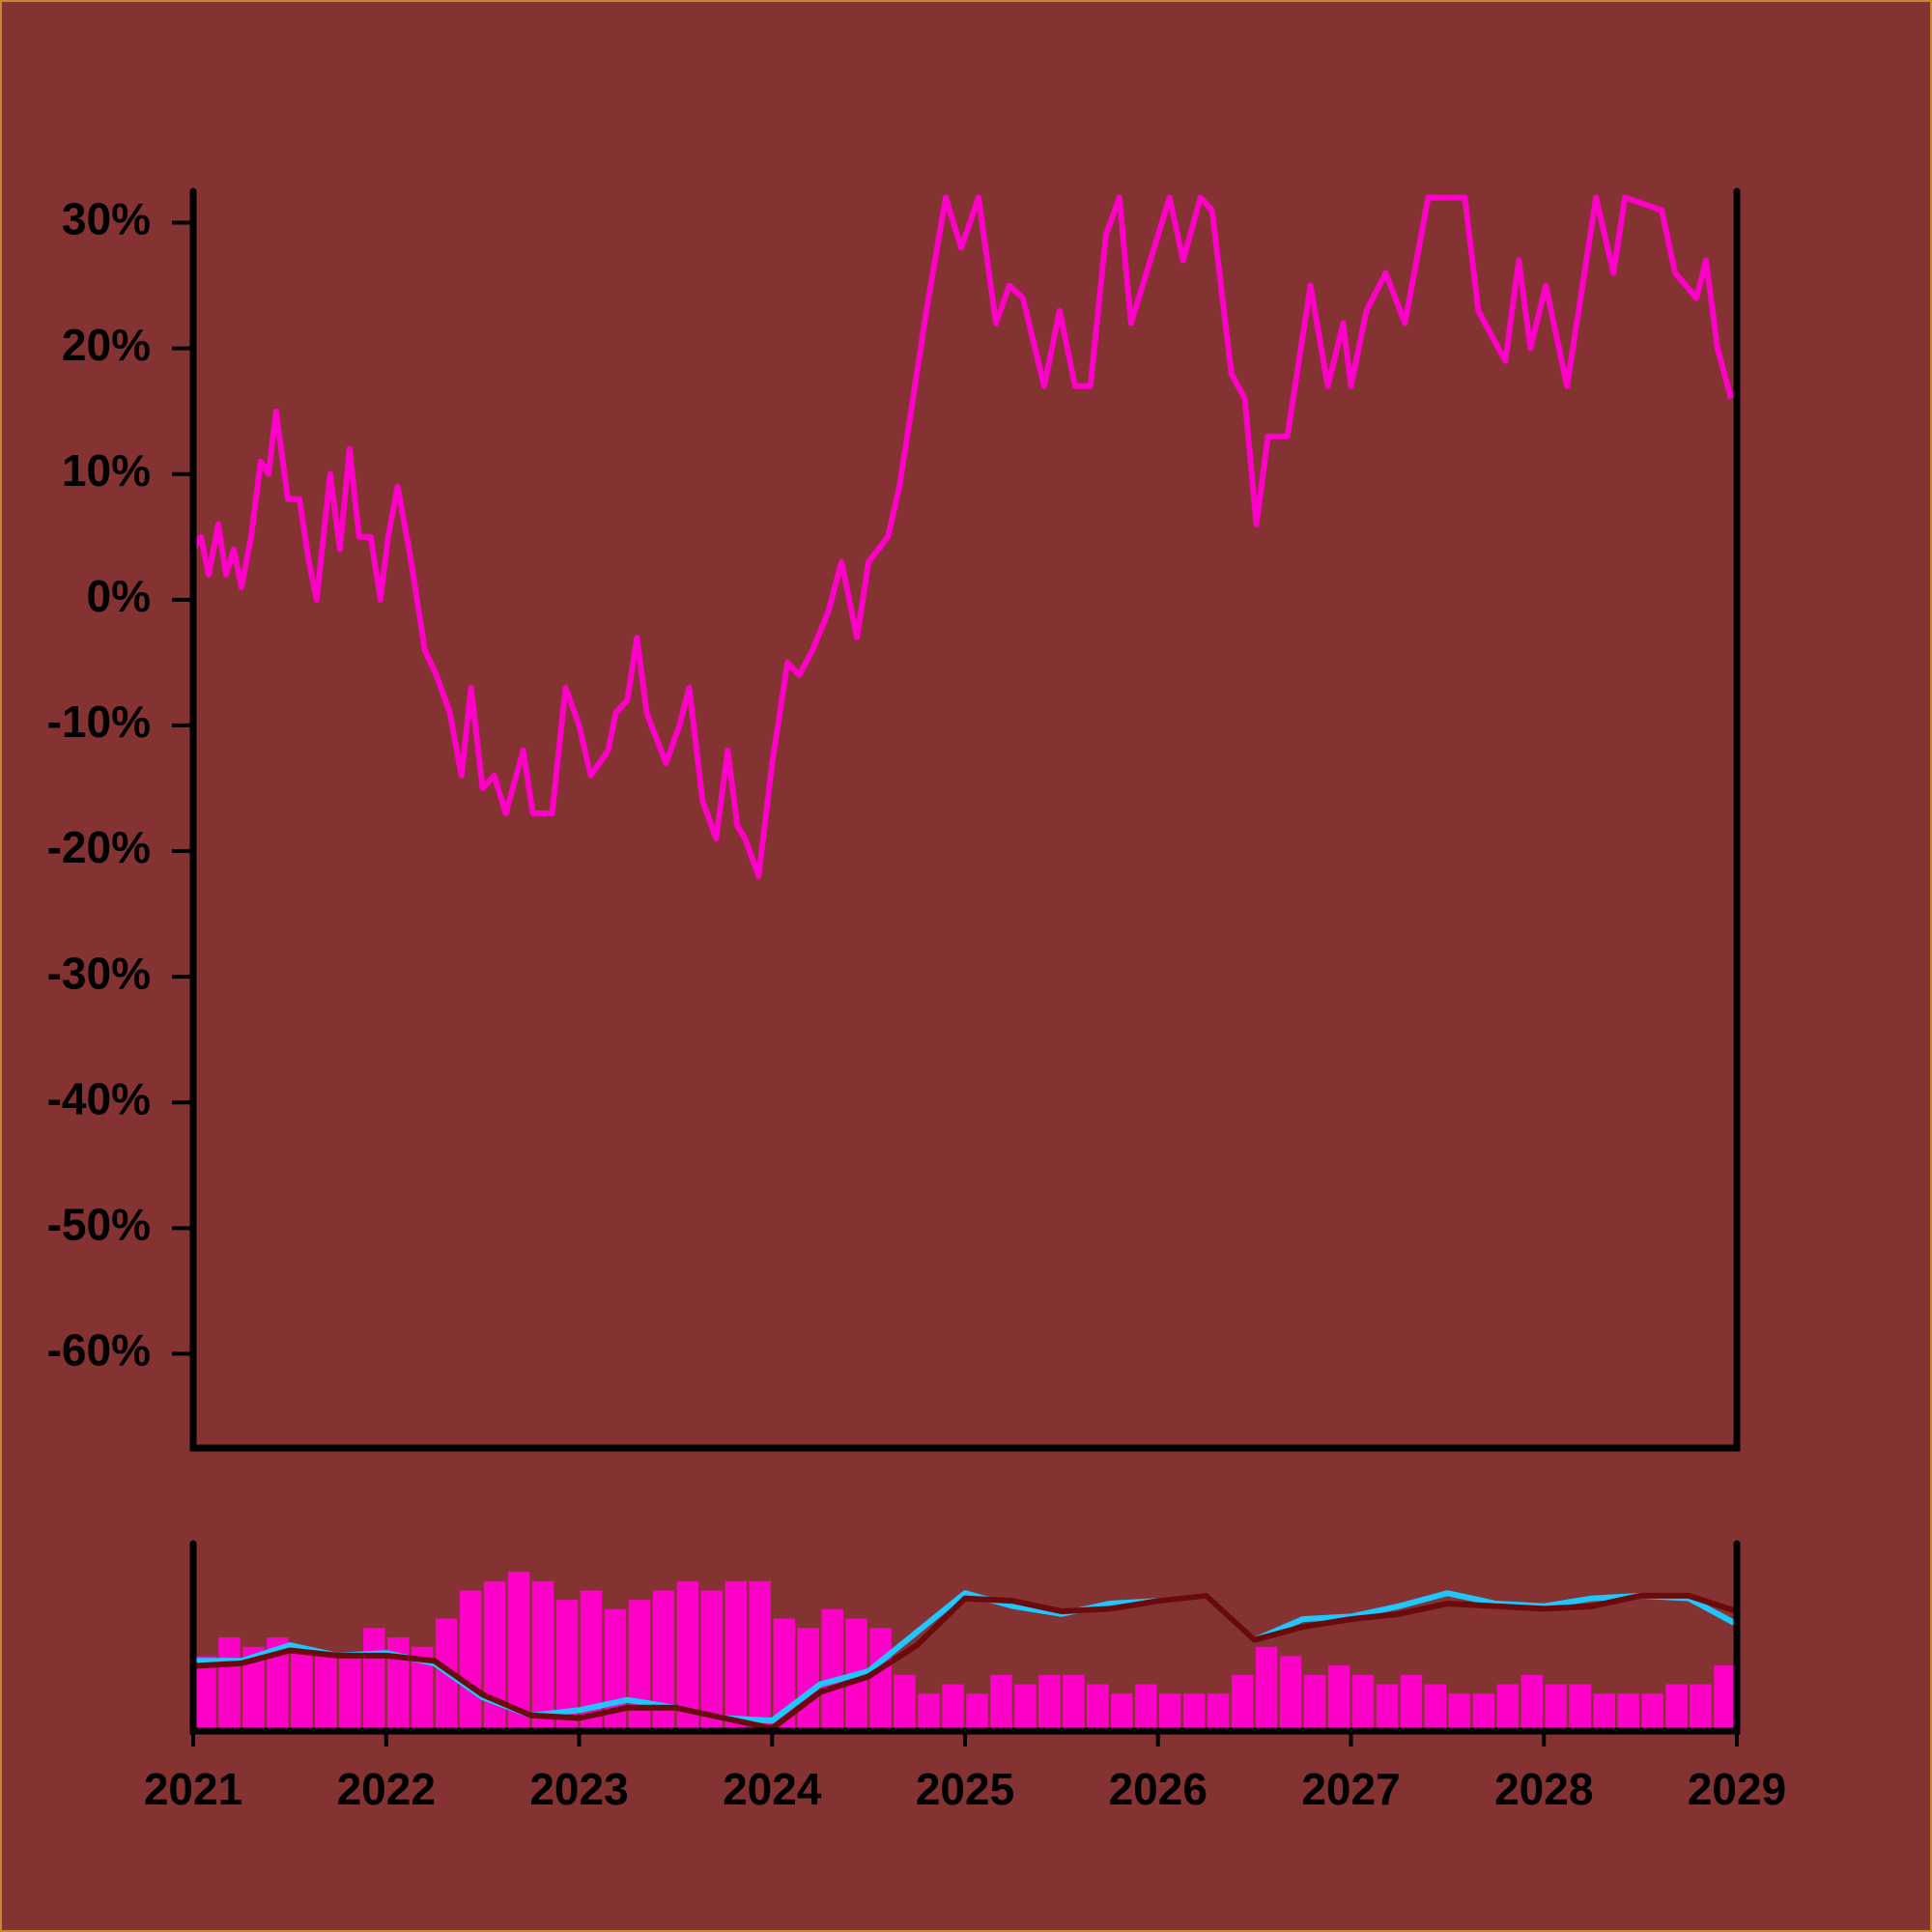 The width and height of the screenshot is (1932, 1932). I want to click on lower-axes, so click(965, 1637).